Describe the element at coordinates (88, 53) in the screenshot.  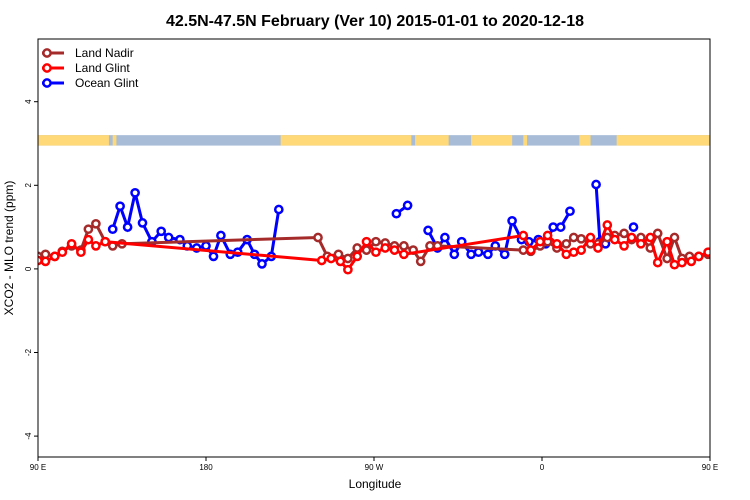
I see `legend-item-land-nadir: Land Nadir` at that location.